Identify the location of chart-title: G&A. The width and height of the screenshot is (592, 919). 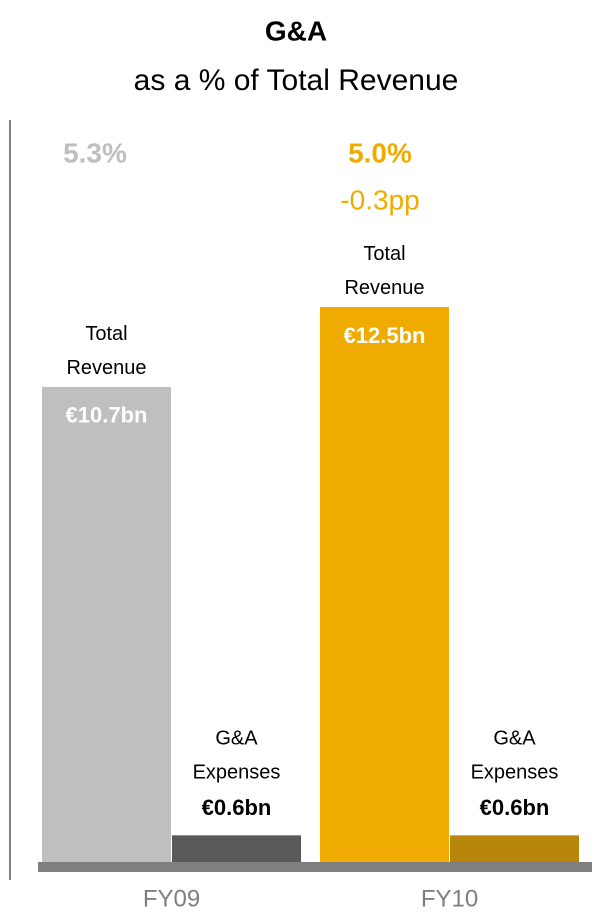
(296, 30).